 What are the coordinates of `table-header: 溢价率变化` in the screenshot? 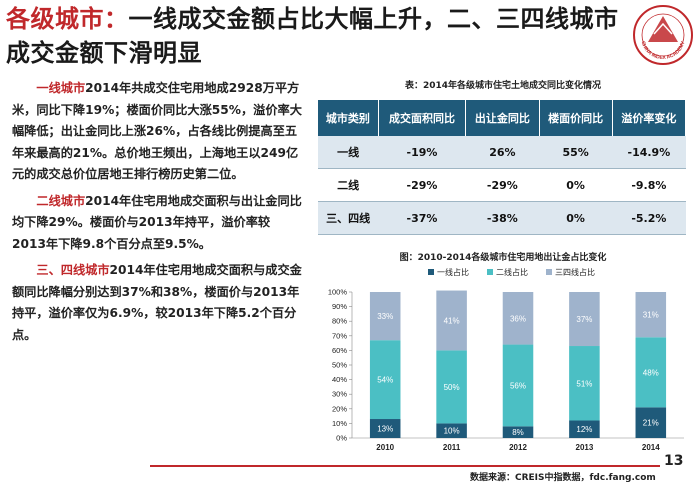 It's located at (649, 118).